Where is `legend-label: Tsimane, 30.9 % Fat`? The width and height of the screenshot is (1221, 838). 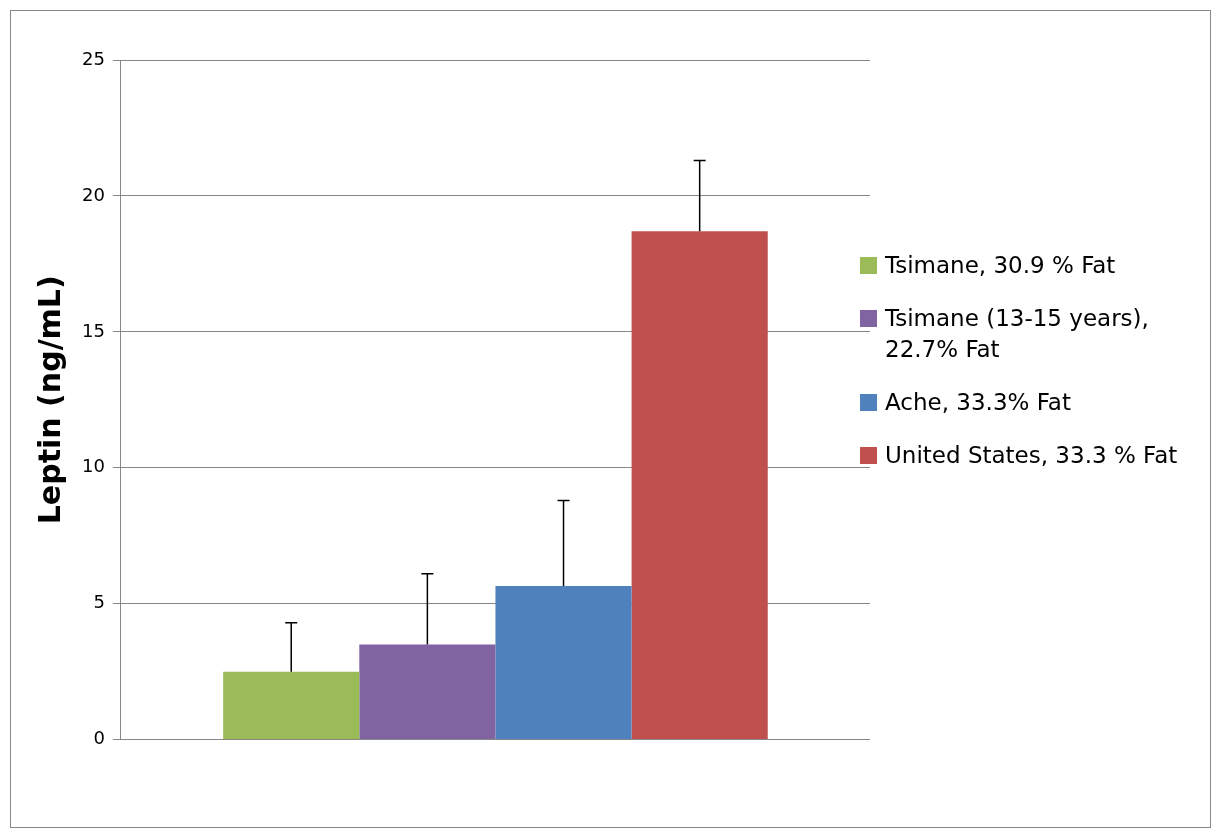 legend-label: Tsimane, 30.9 % Fat is located at coordinates (1000, 265).